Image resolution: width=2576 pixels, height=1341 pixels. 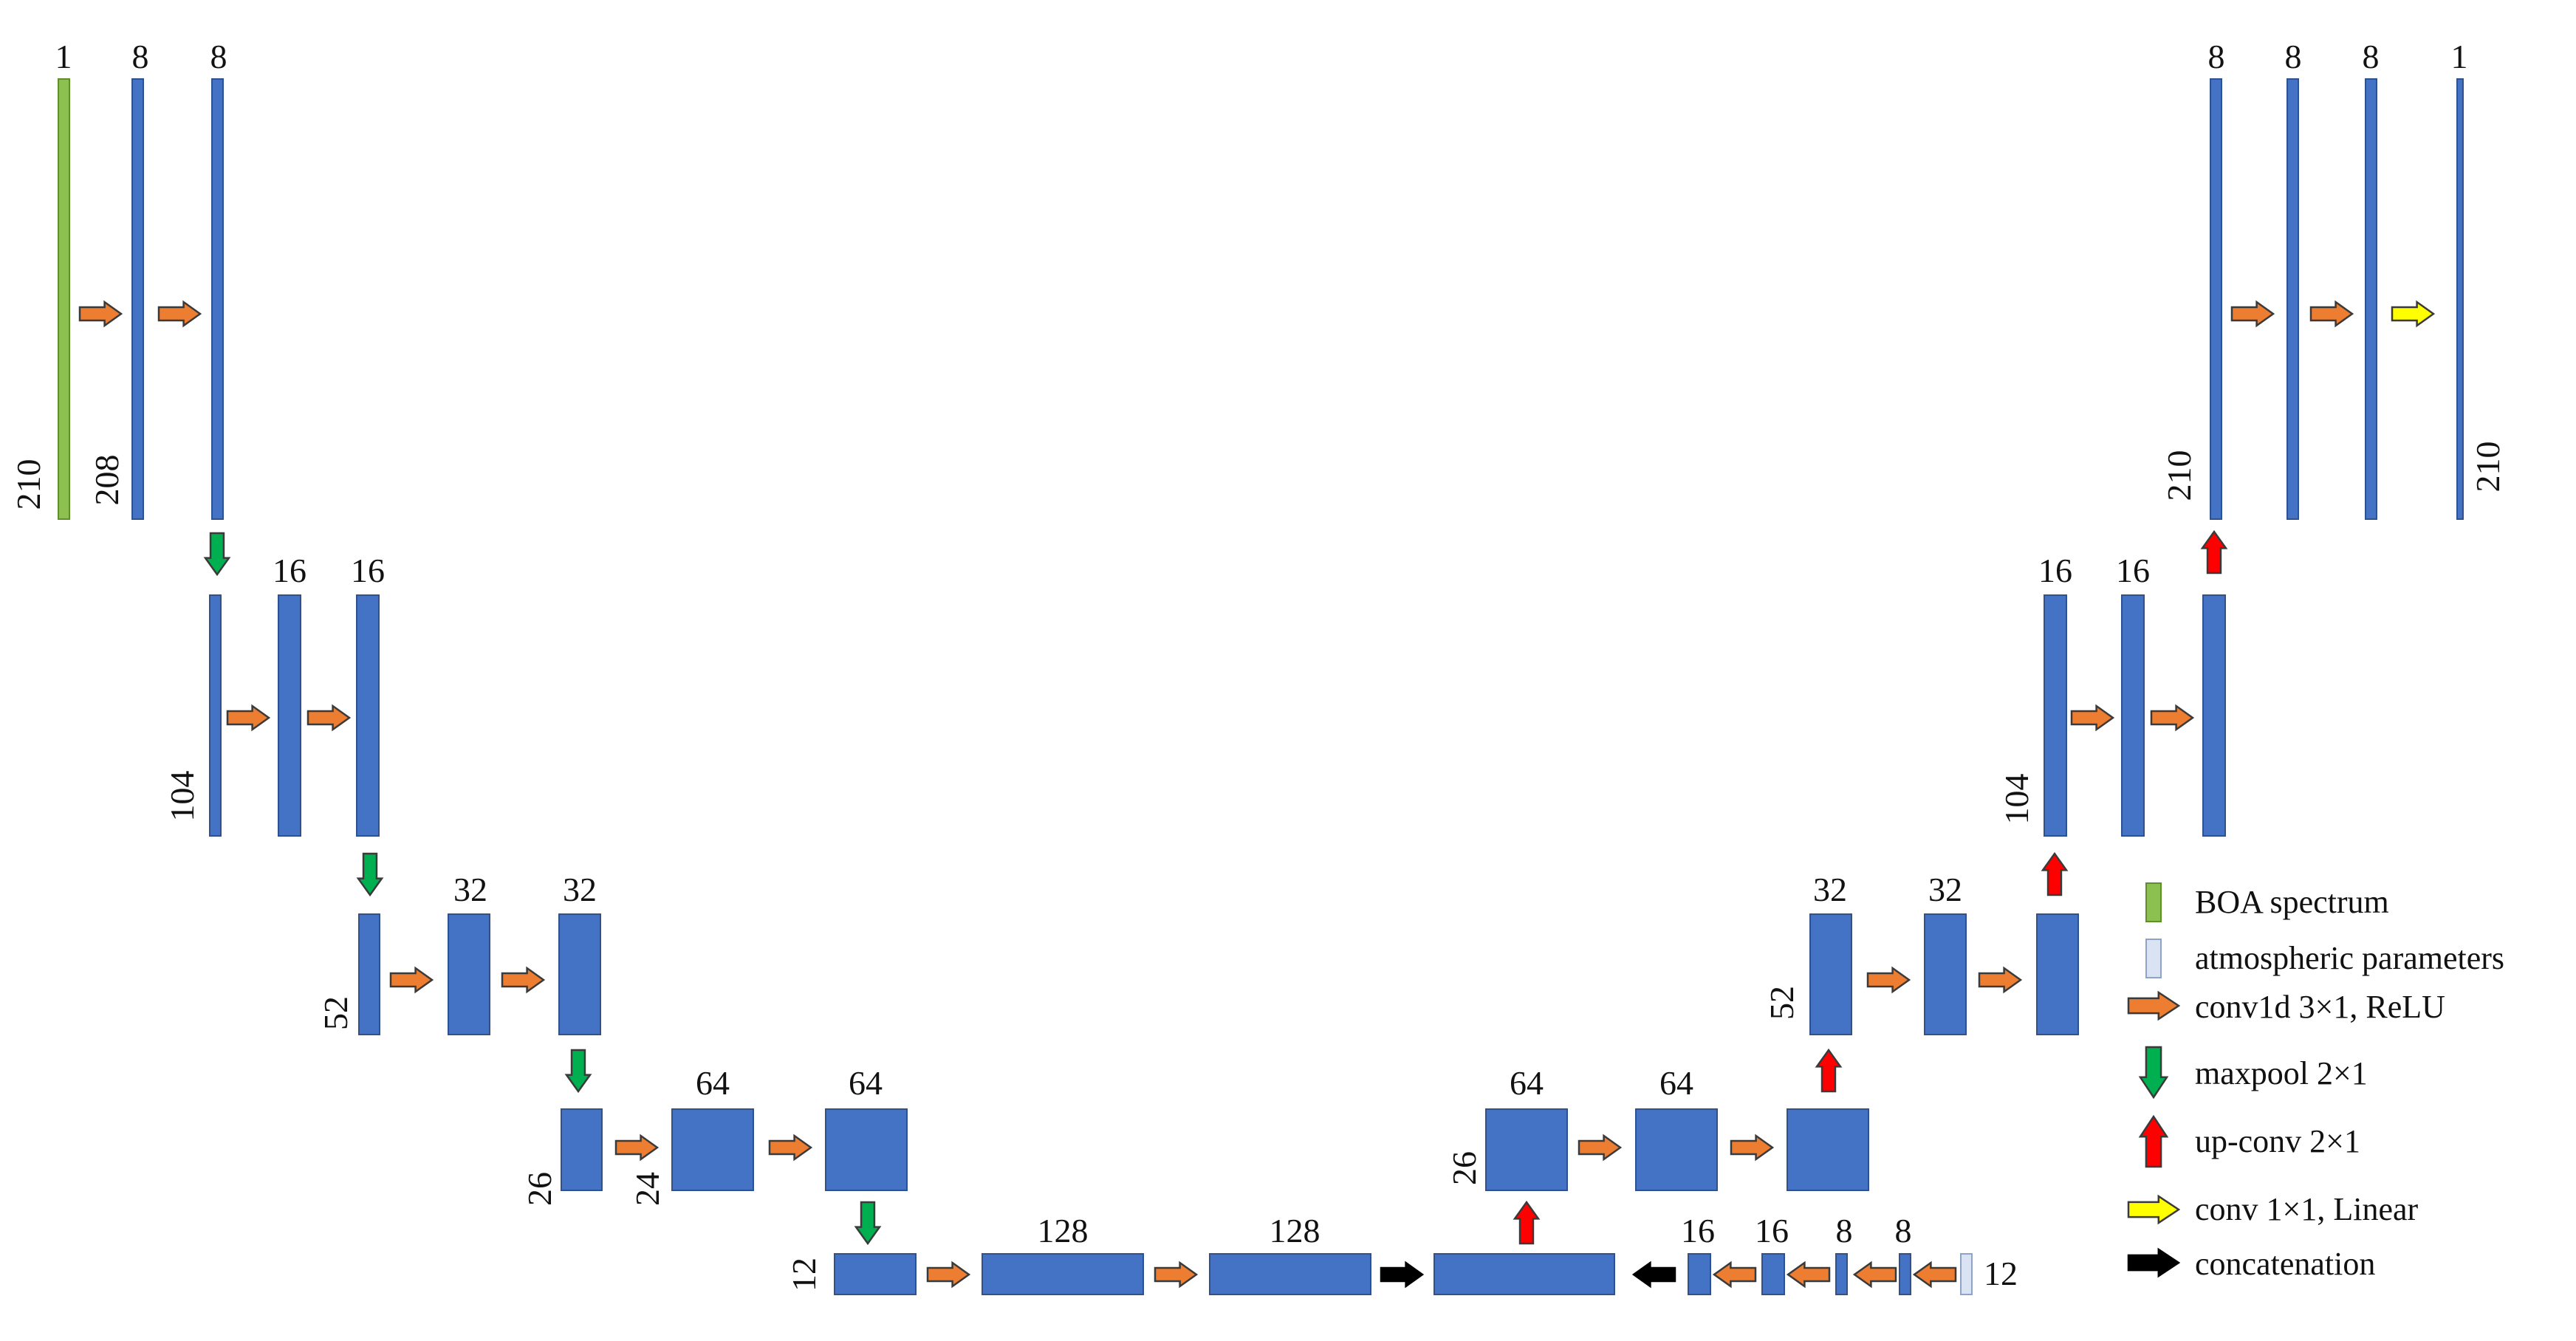 I want to click on length-label-dec1-left: 210, so click(x=2179, y=476).